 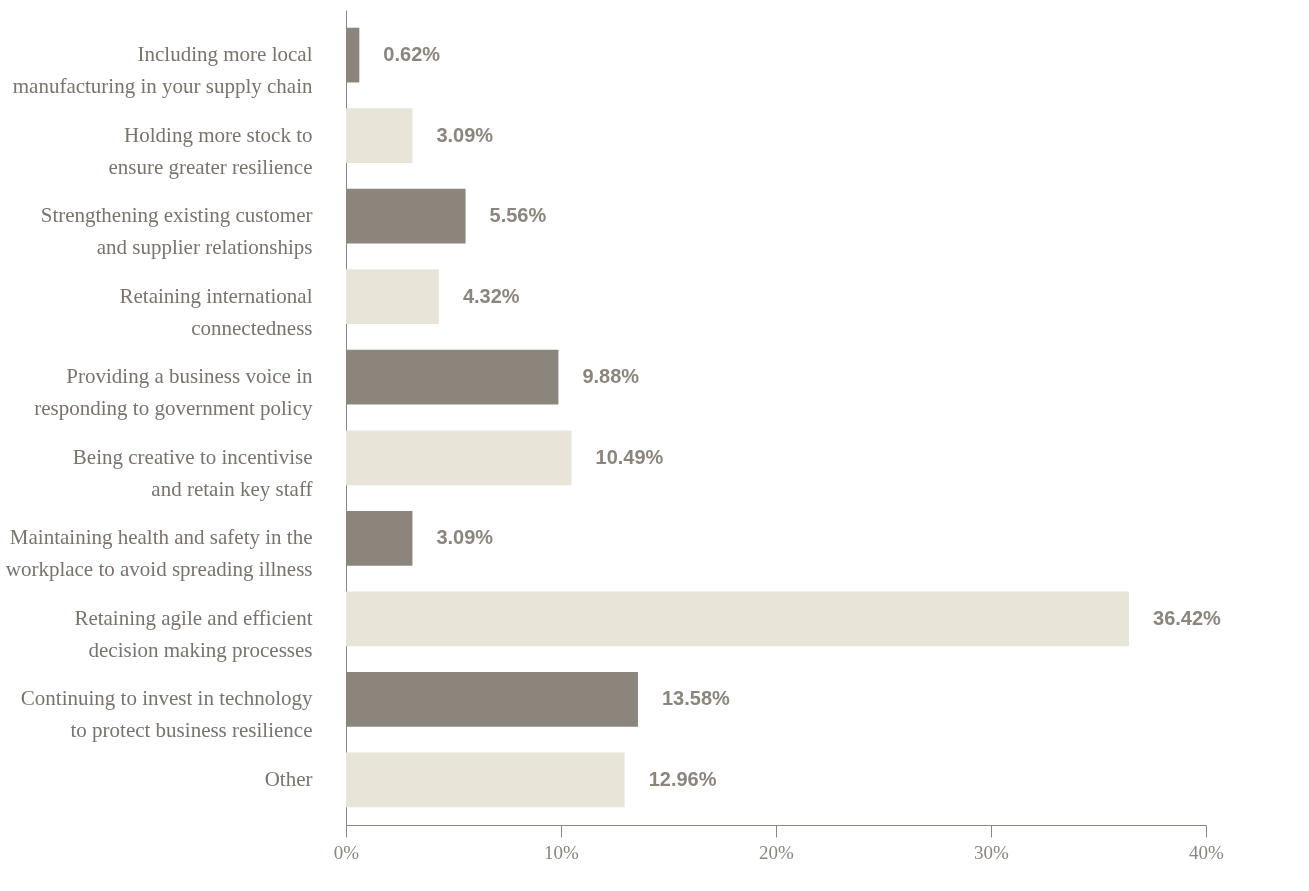 What do you see at coordinates (1207, 852) in the screenshot?
I see `x-tick-label: 40%` at bounding box center [1207, 852].